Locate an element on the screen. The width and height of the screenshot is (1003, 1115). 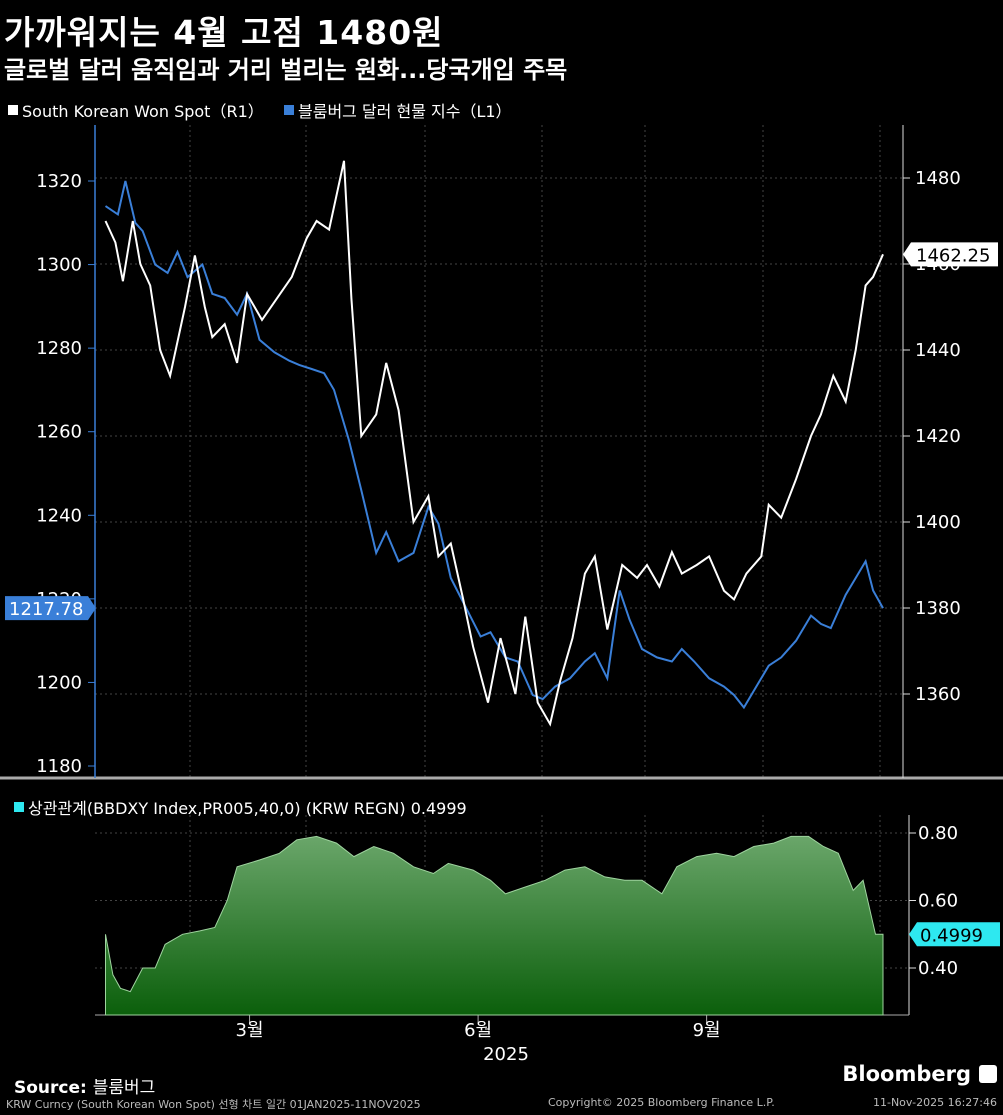
left-tick-label-1280: 1280 is located at coordinates (59, 348).